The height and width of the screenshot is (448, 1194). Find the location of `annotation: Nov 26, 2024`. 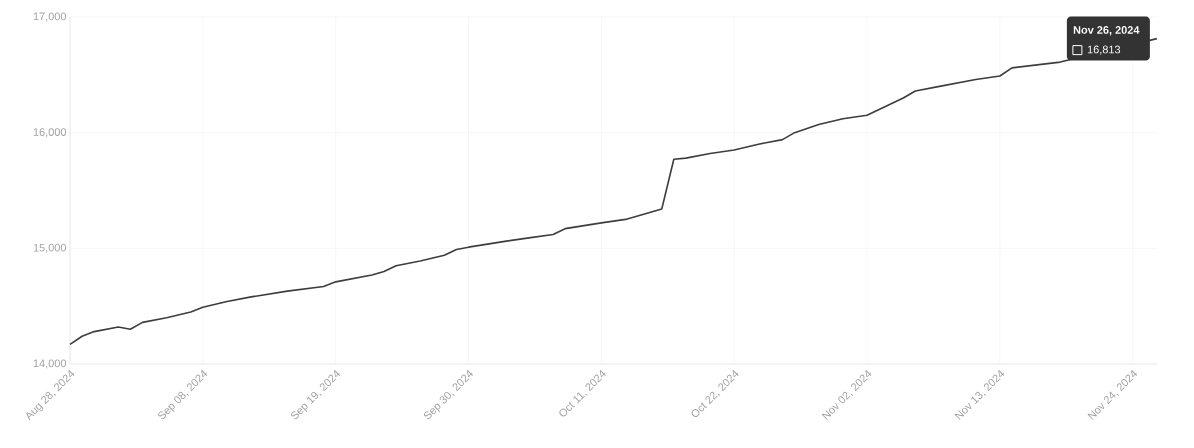

annotation: Nov 26, 2024 is located at coordinates (1106, 31).